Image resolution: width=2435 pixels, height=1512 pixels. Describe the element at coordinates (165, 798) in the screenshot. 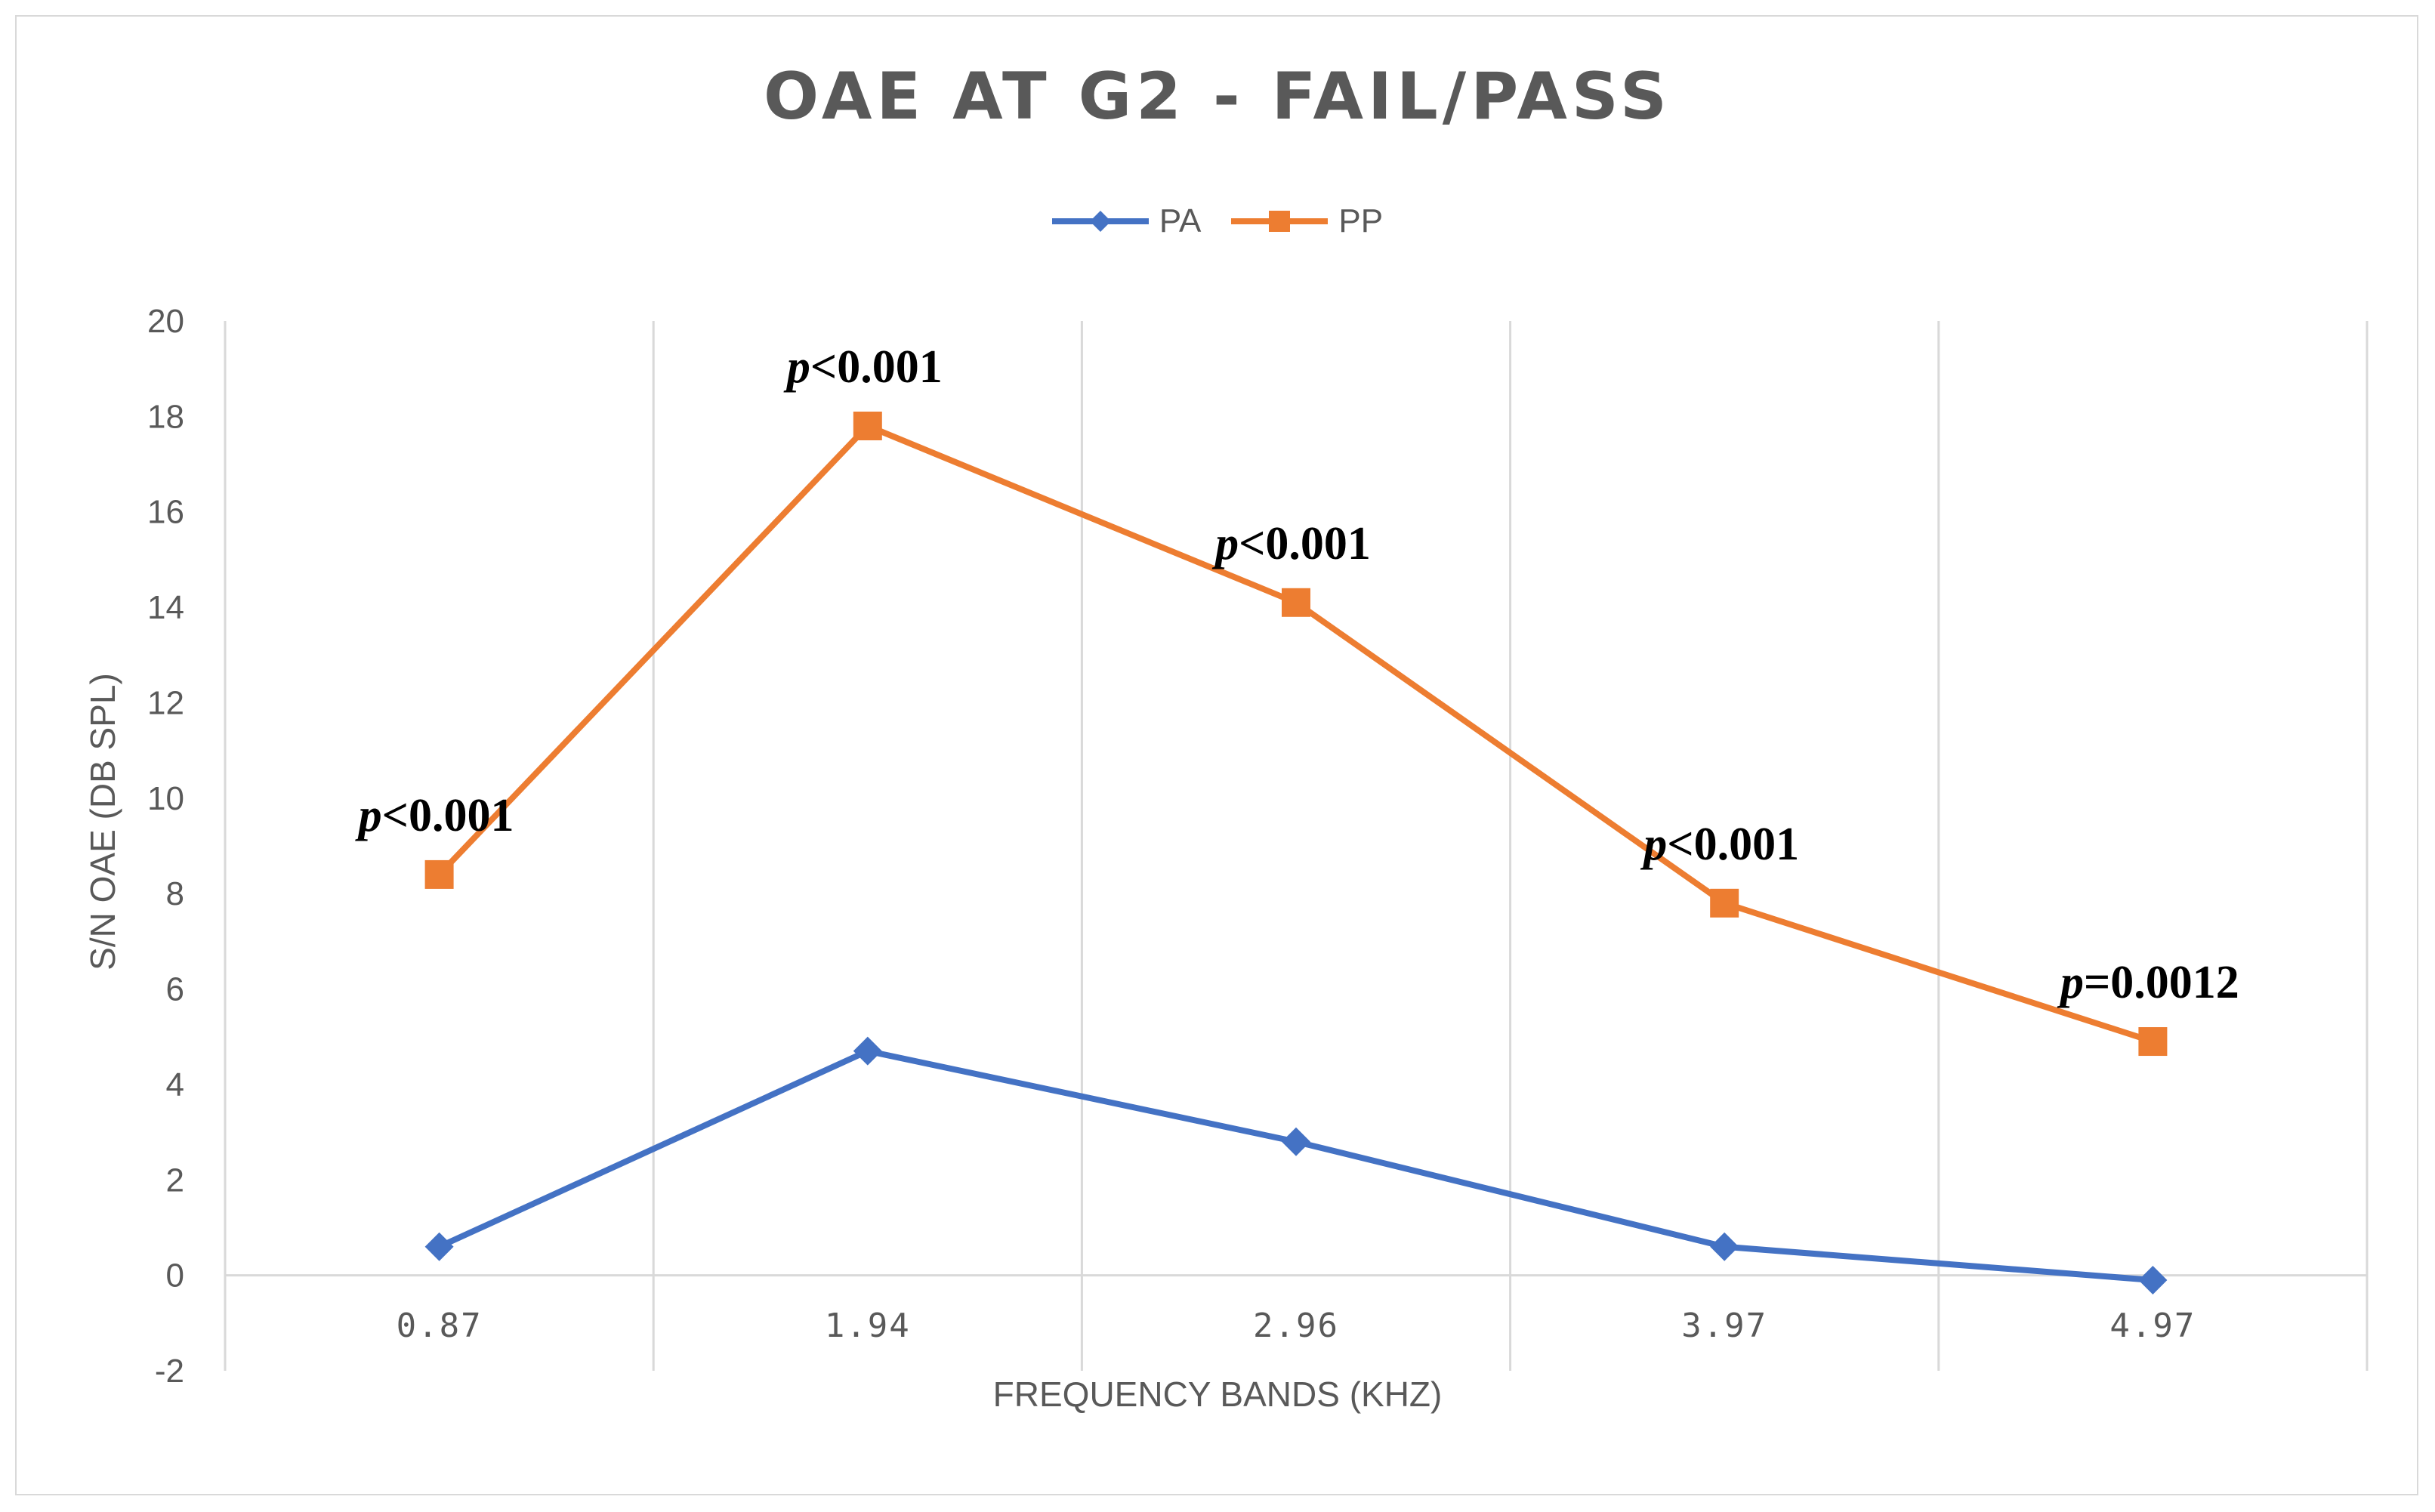

I see `y-tick-label: 10` at that location.